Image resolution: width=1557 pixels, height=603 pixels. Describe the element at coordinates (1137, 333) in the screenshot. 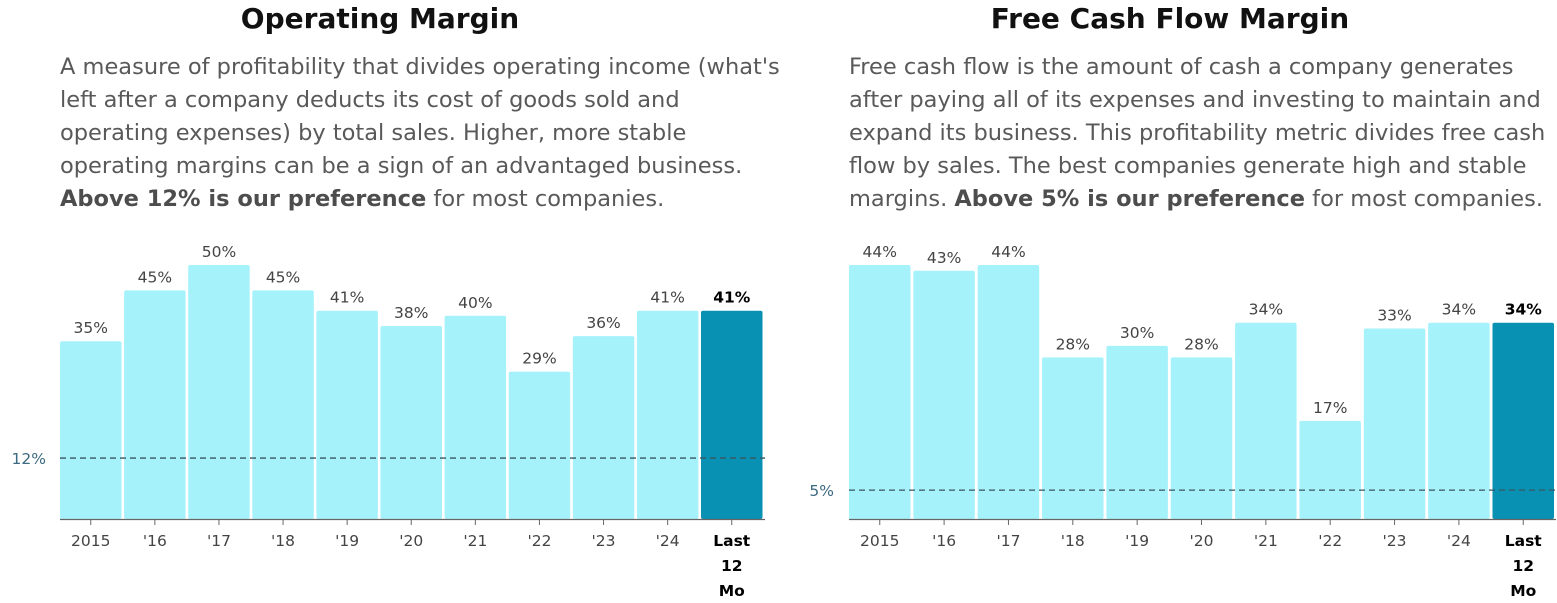

I see `data-label: 30%` at that location.